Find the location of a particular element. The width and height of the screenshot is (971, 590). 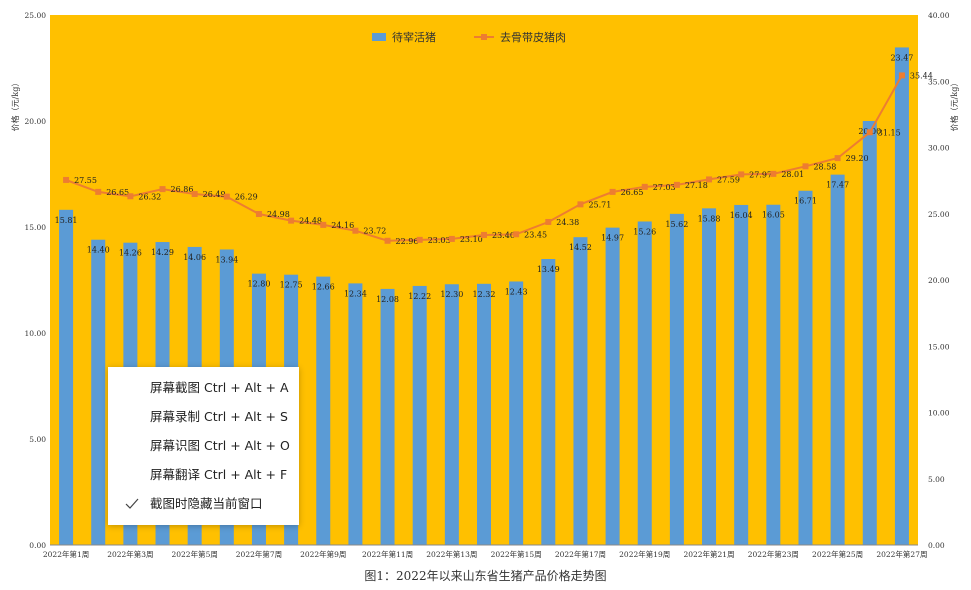

menu-item-screen-translate: 屏幕翻译 Ctrl + Alt + F is located at coordinates (203, 475).